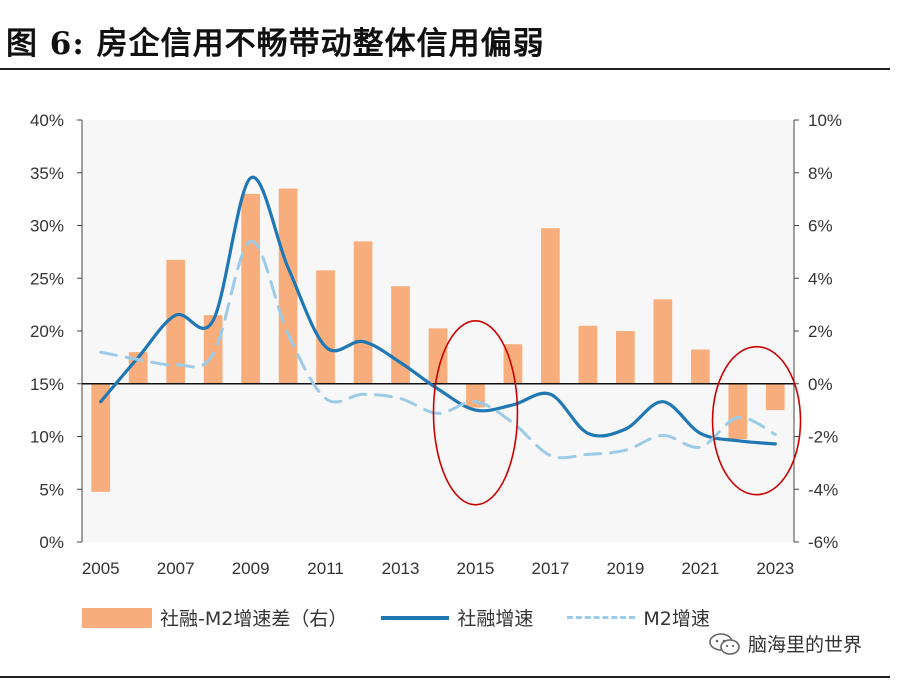 The image size is (912, 682). Describe the element at coordinates (288, 286) in the screenshot. I see `bar-2010` at that location.